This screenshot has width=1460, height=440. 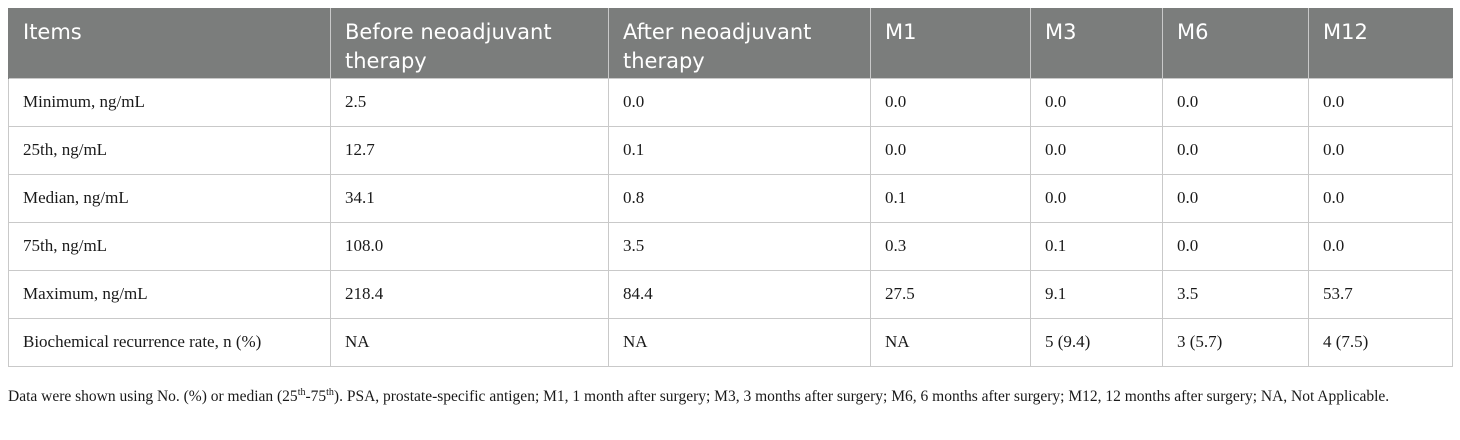 I want to click on table-row: 25th, ng/mL 12.7 0.1 0.0 0.0 0.0 0.0, so click(x=730, y=150).